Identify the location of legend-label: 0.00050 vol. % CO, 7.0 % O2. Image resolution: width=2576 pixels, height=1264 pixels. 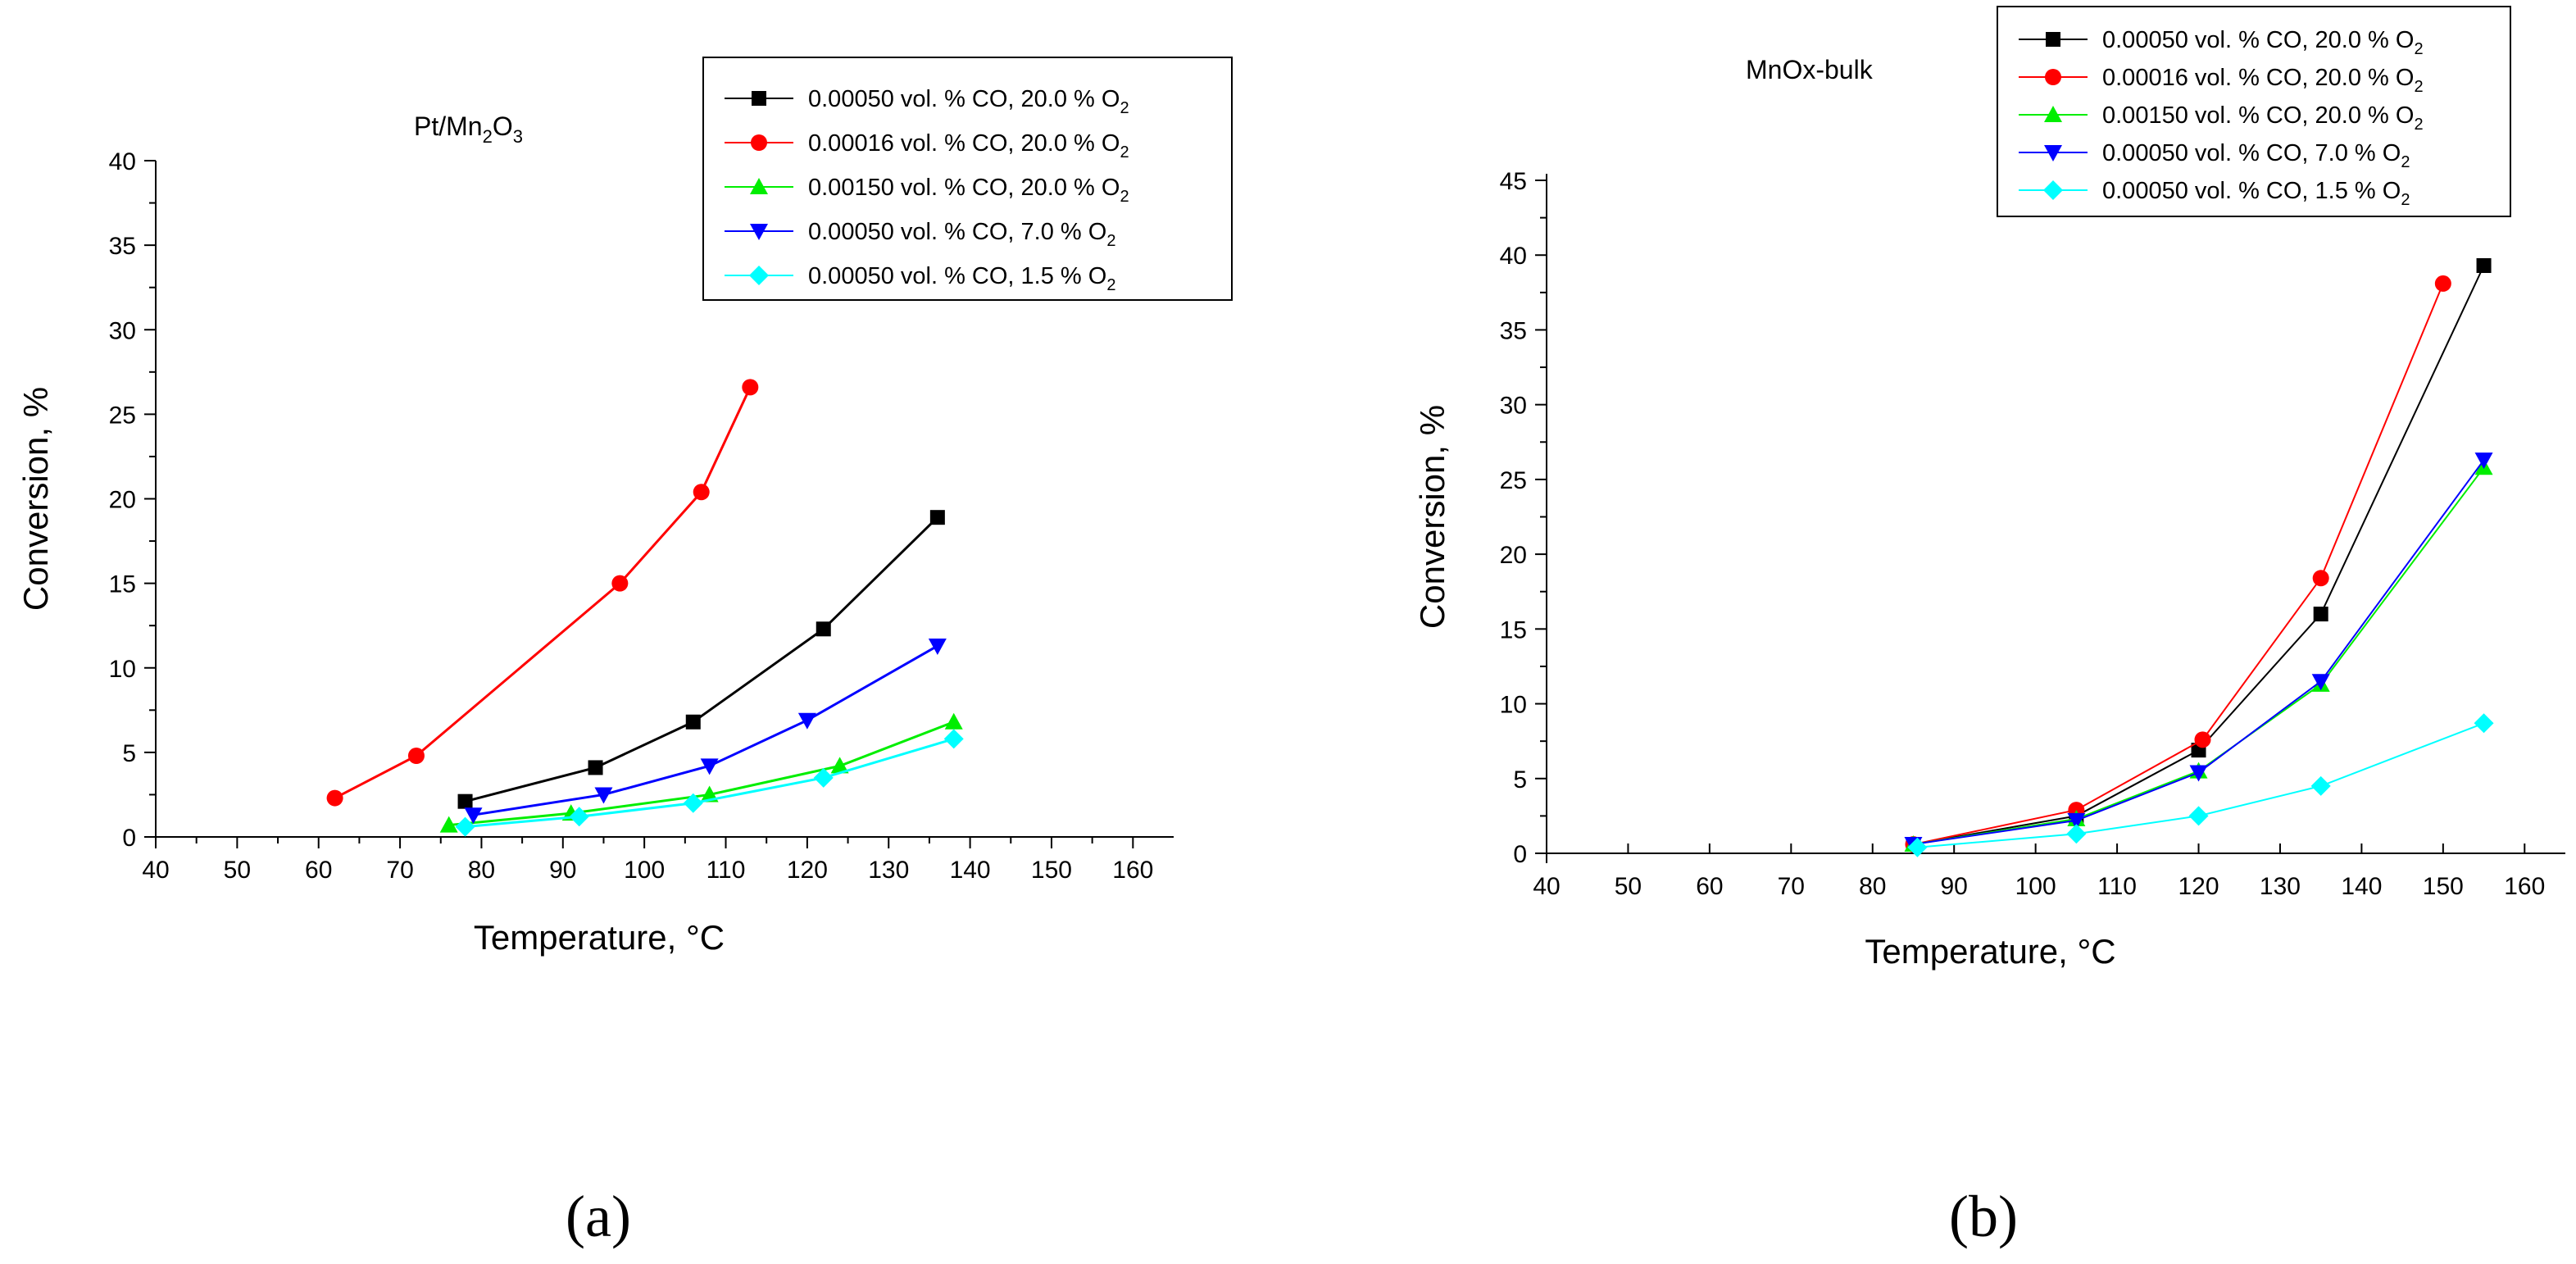
(961, 235).